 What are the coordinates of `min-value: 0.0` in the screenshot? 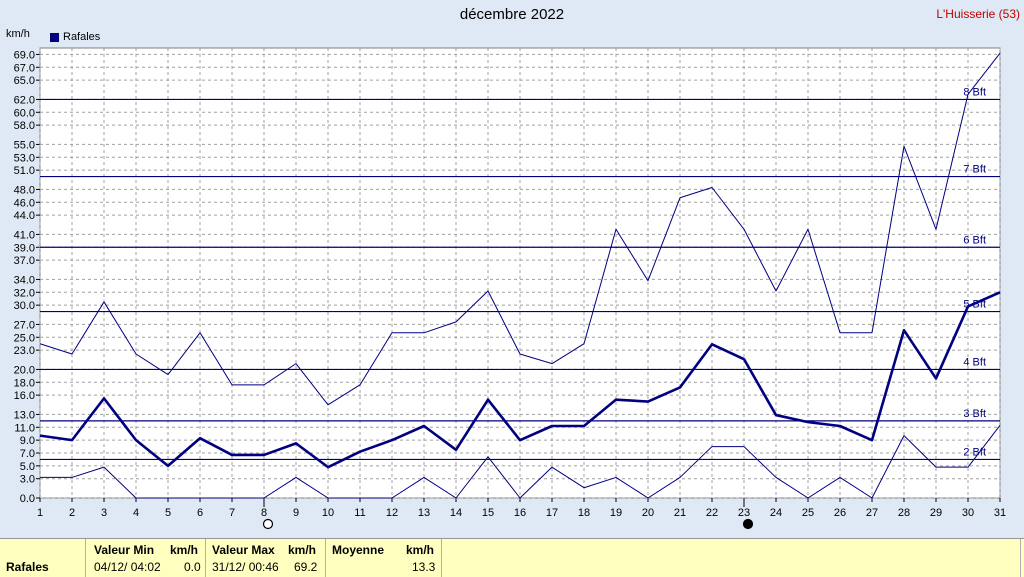 It's located at (192, 567).